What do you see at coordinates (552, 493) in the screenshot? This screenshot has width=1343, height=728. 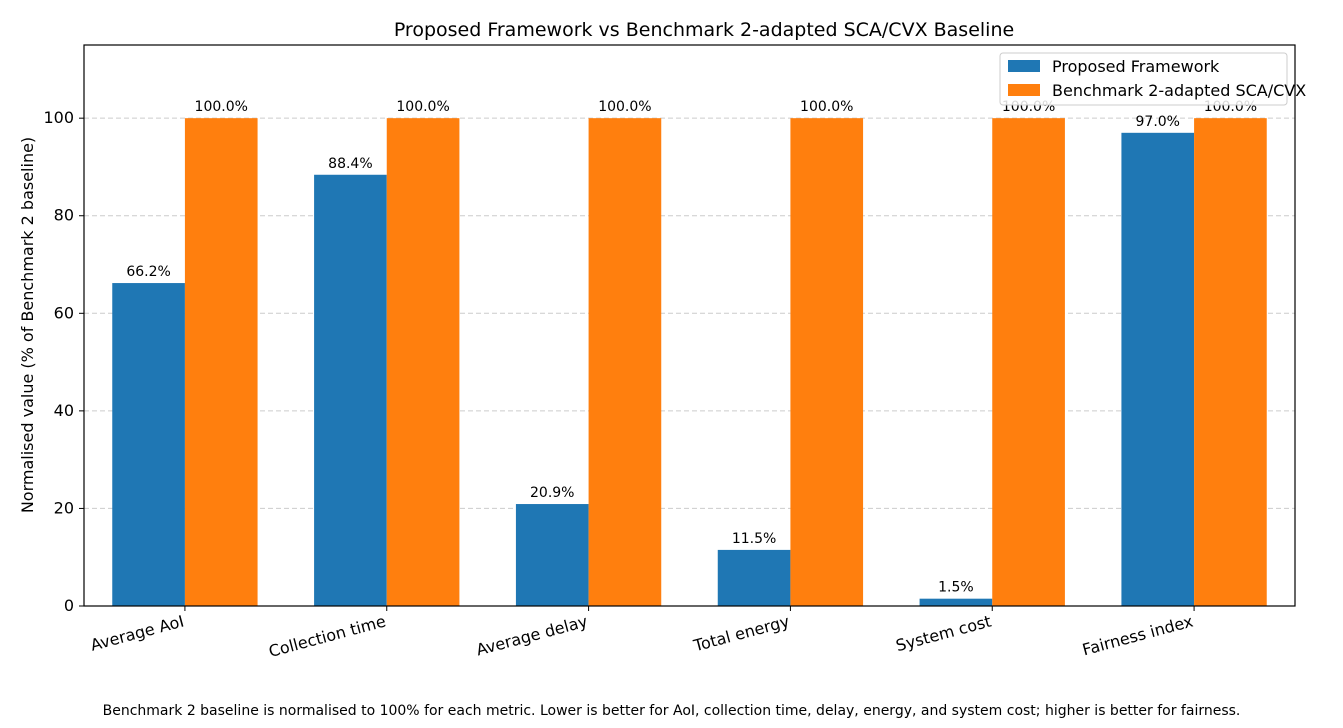 I see `bar-value-label: 20.9%` at bounding box center [552, 493].